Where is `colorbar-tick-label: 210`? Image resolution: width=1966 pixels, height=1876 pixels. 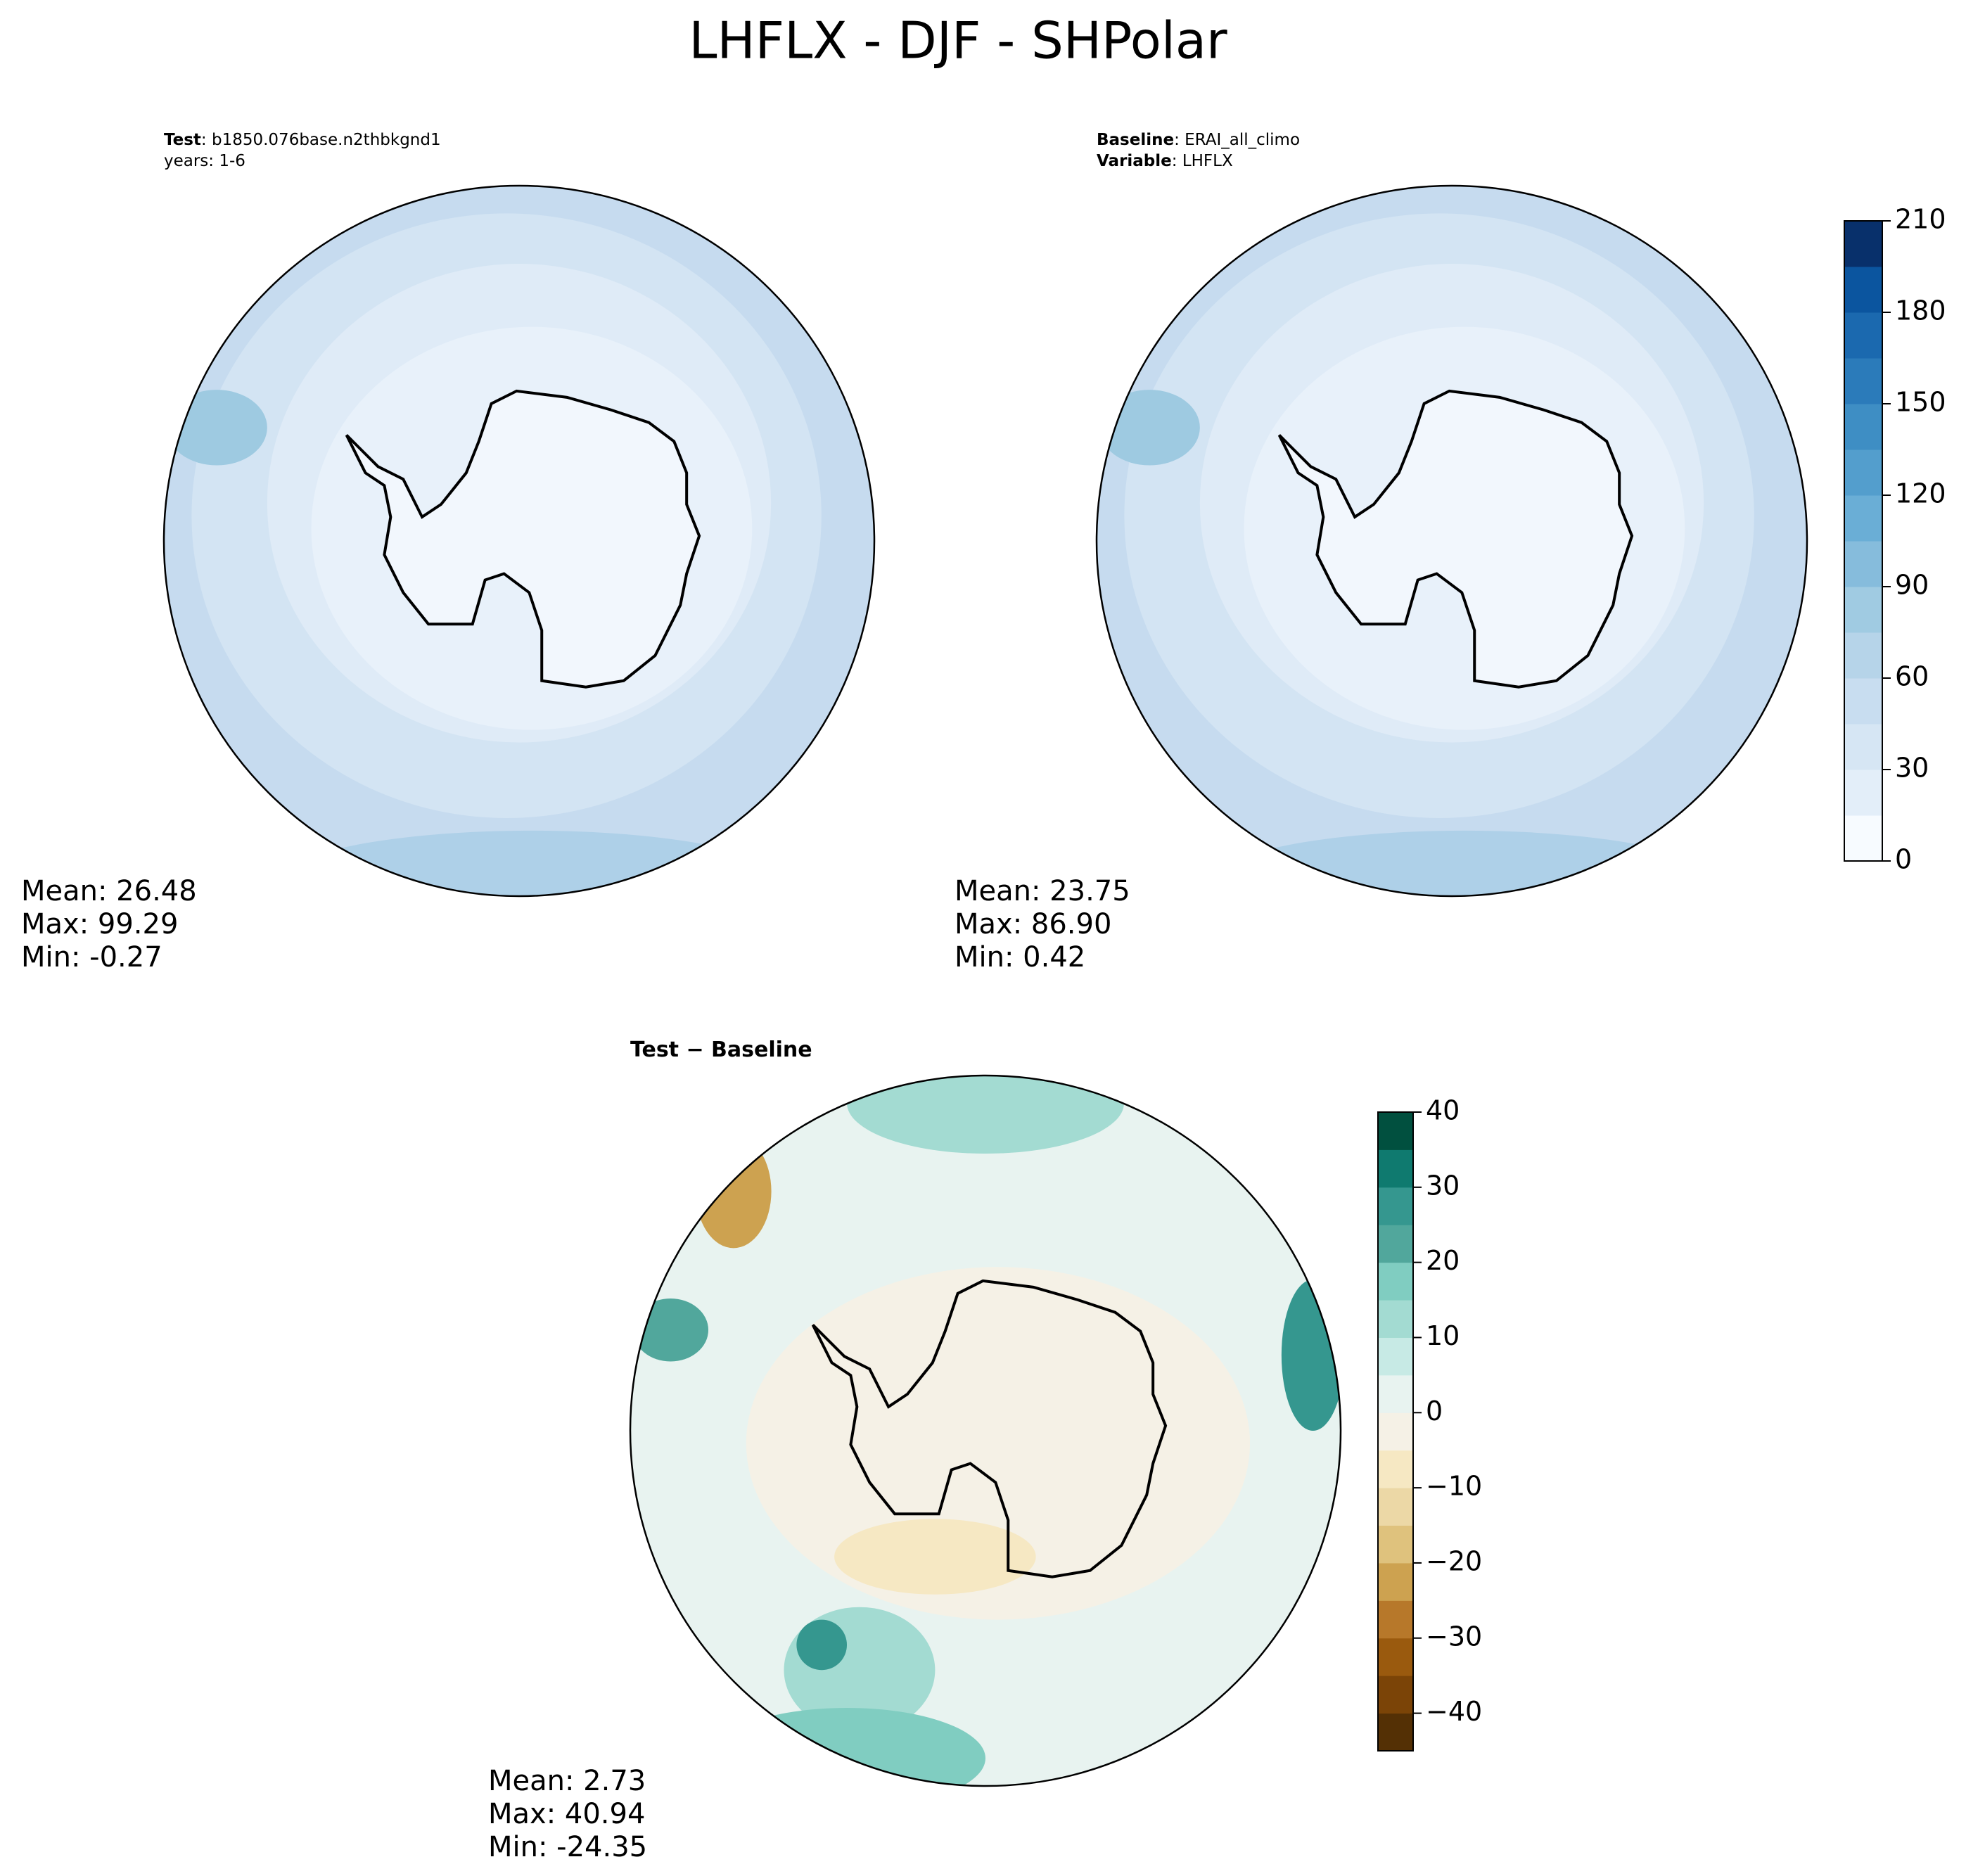
colorbar-tick-label: 210 is located at coordinates (1920, 220).